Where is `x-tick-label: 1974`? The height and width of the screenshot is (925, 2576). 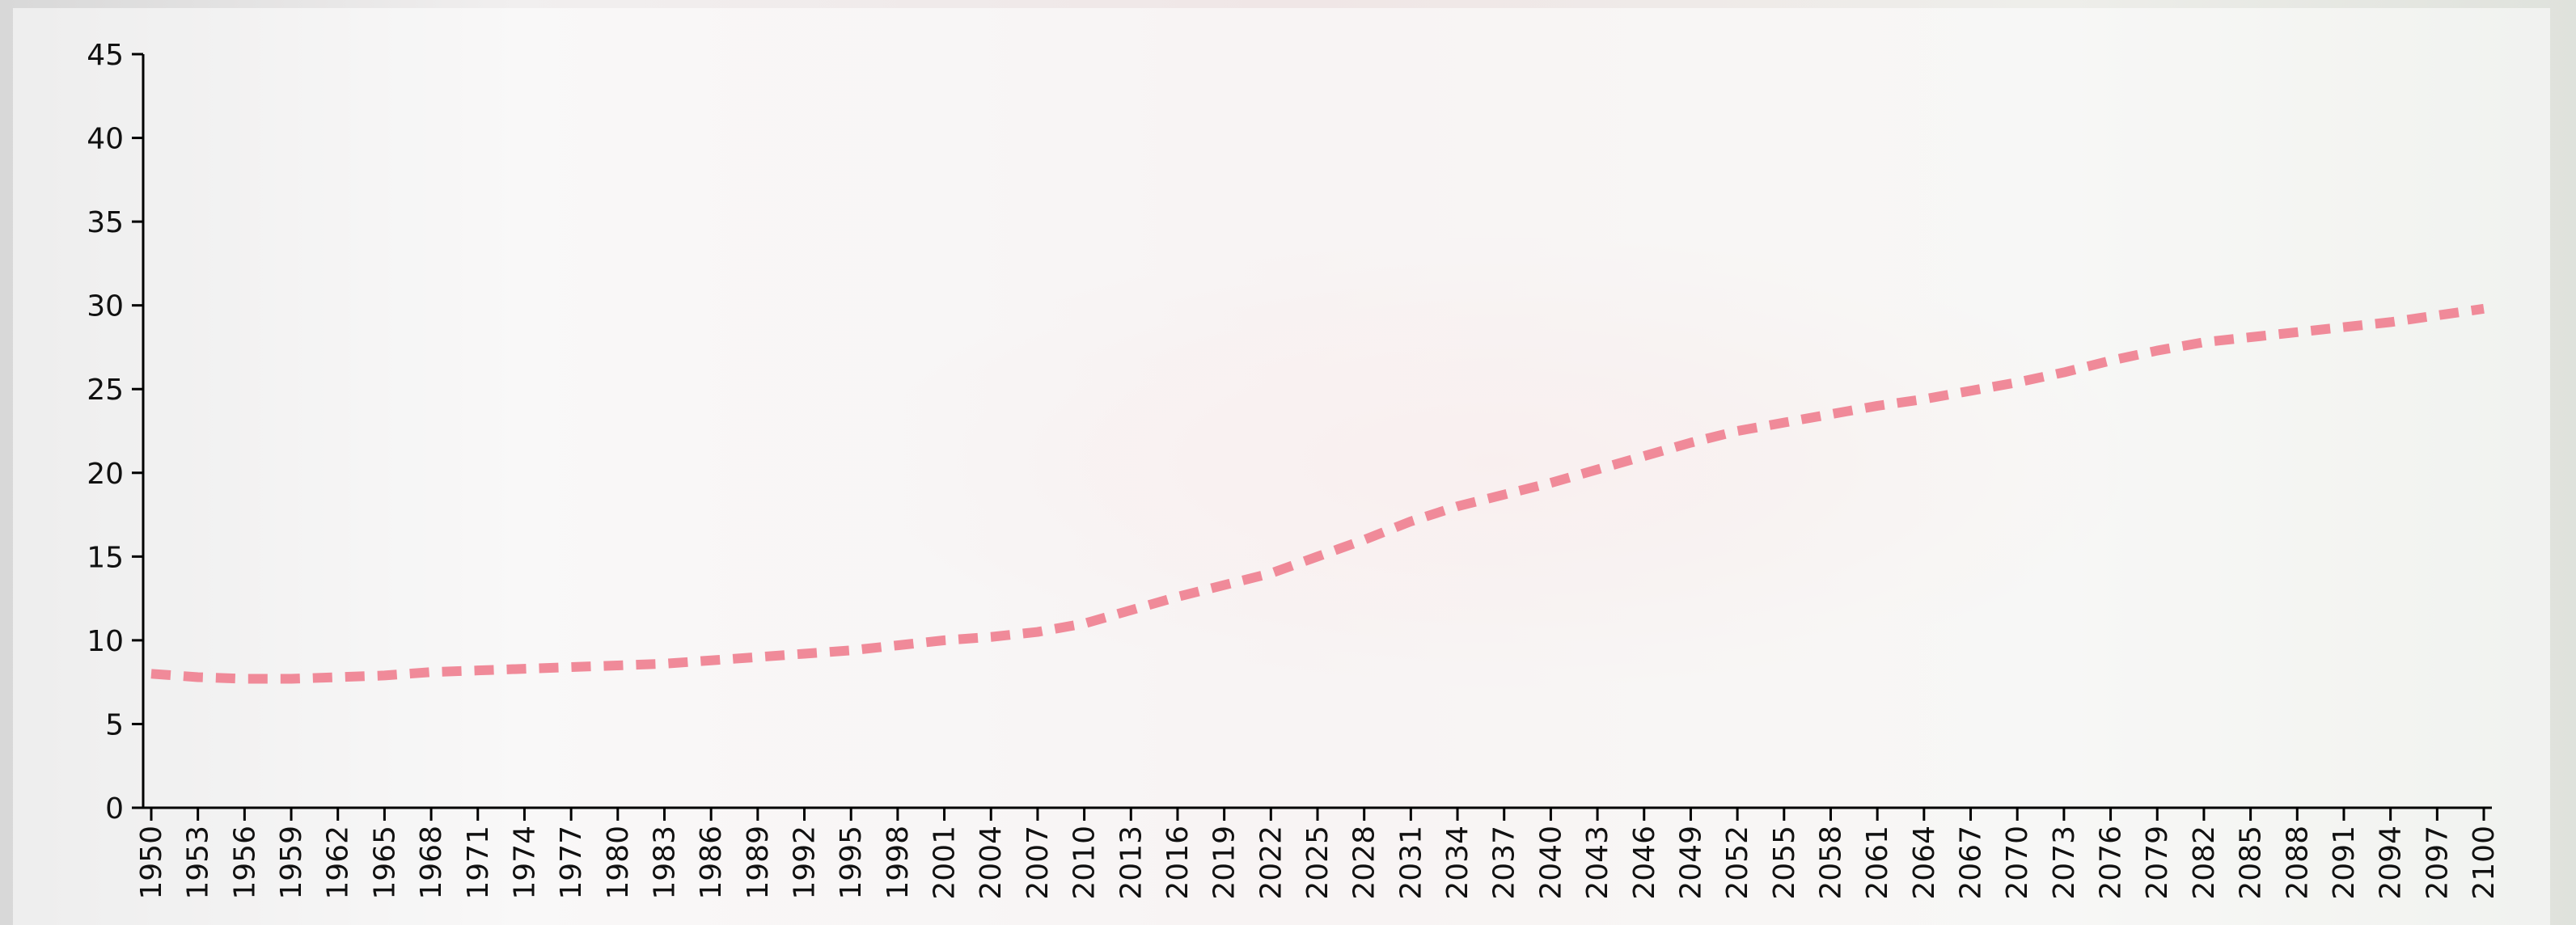
x-tick-label: 1974 is located at coordinates (524, 863).